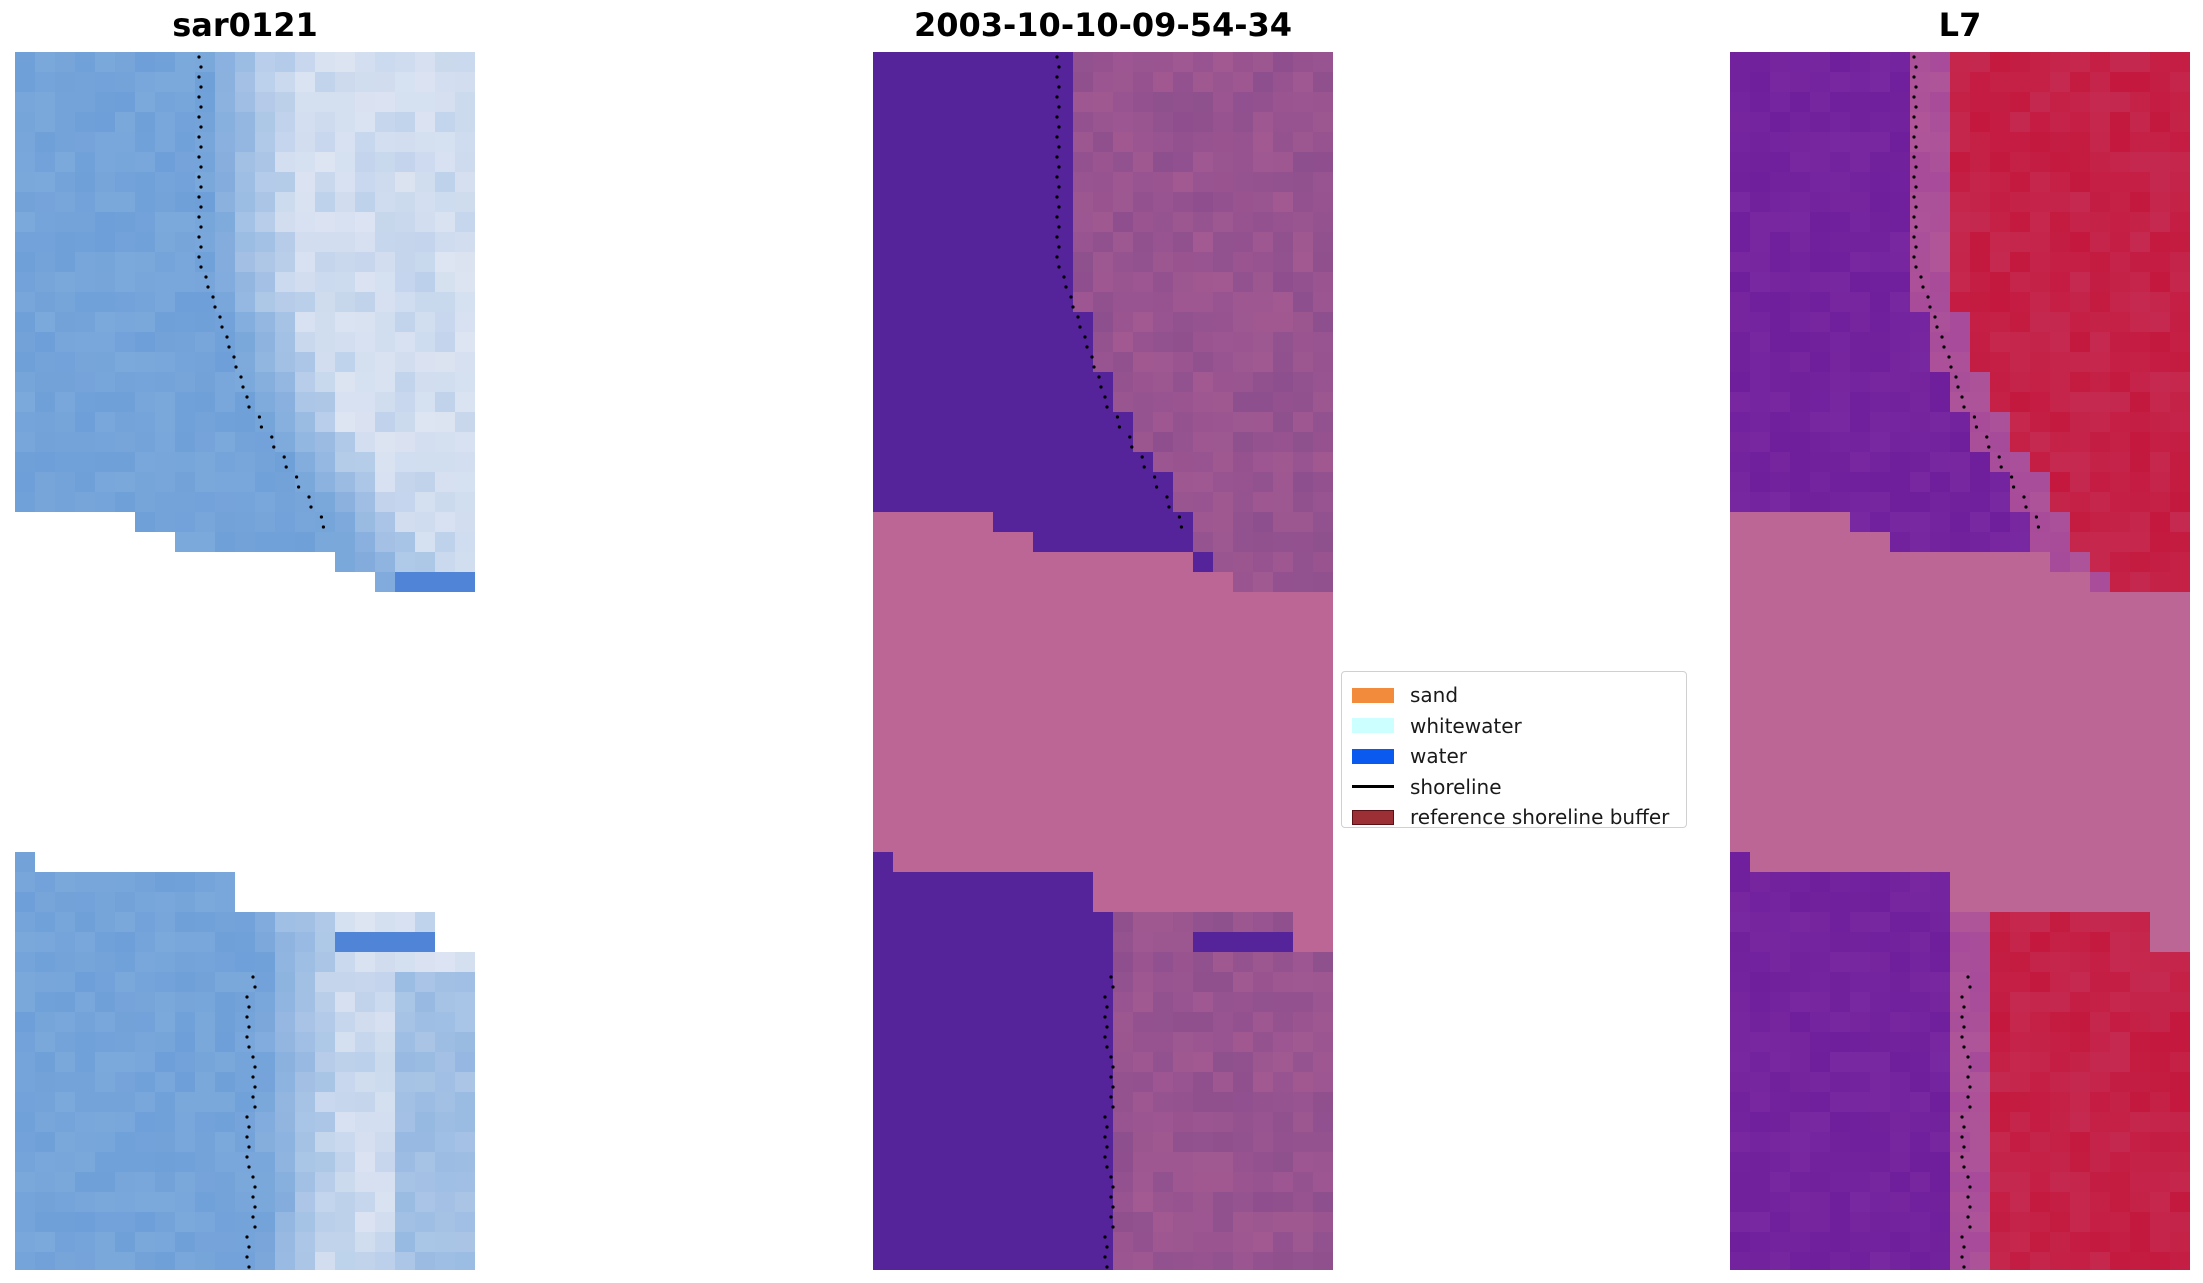 The width and height of the screenshot is (2203, 1283). I want to click on sand-swatch, so click(1373, 695).